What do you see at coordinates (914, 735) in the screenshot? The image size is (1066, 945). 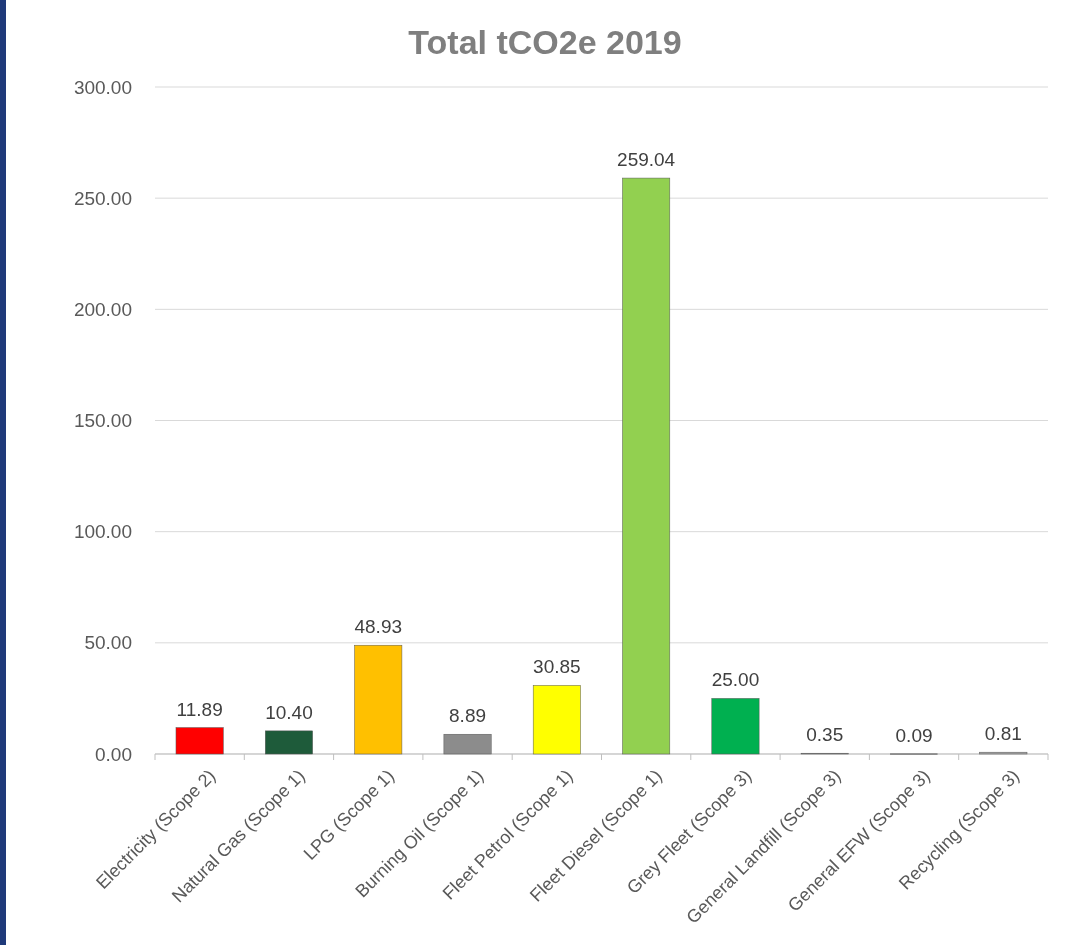 I see `data-label: 0.09` at bounding box center [914, 735].